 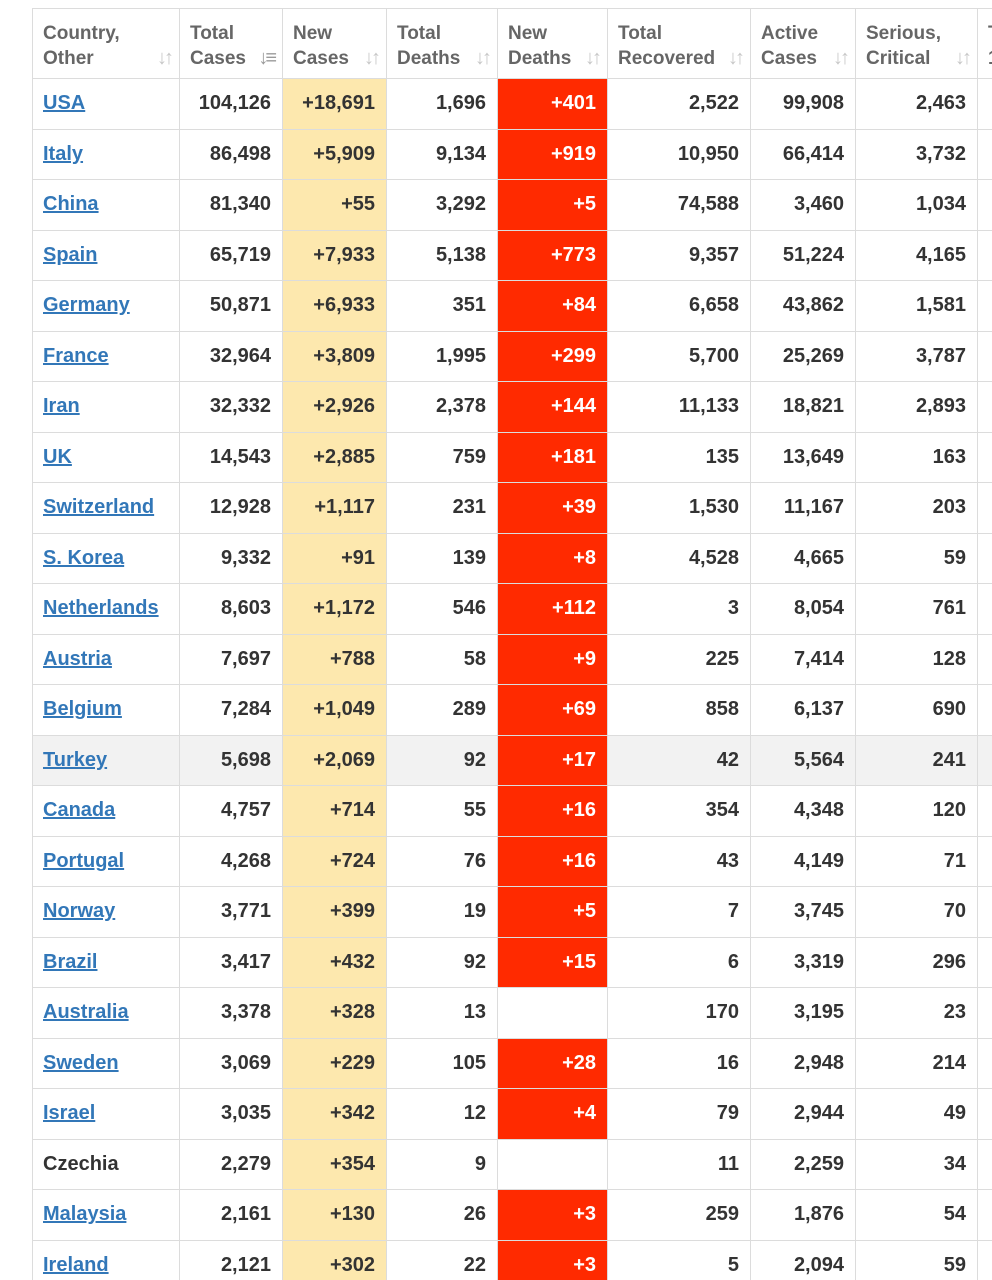 What do you see at coordinates (106, 255) in the screenshot?
I see `country-cell: Spain` at bounding box center [106, 255].